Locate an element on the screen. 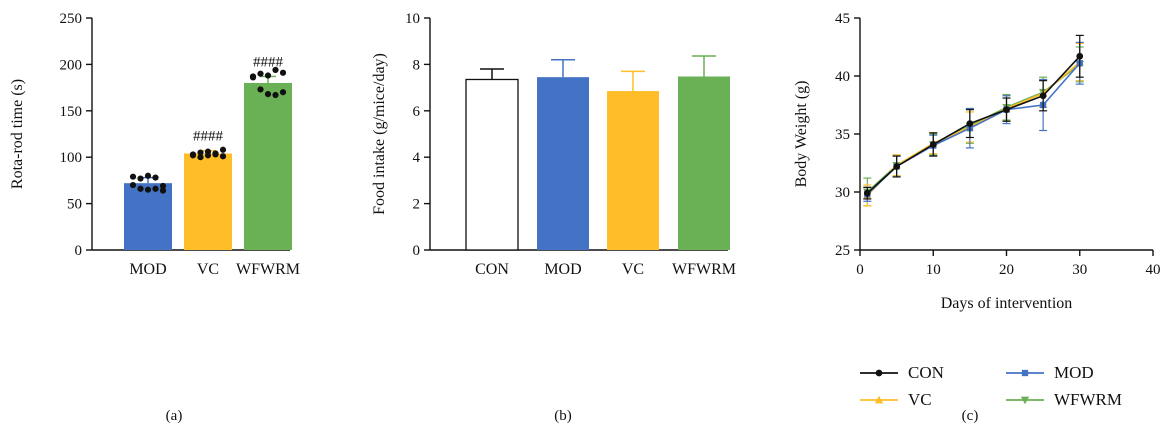  c-x-axis-label: Days of intervention is located at coordinates (1007, 303).